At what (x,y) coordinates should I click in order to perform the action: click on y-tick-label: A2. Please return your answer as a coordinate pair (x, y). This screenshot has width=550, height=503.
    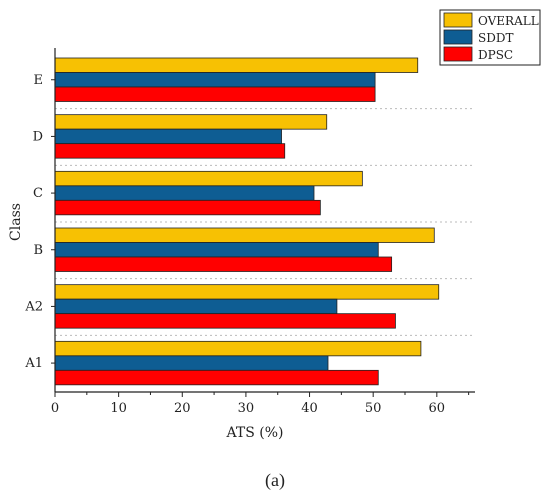
    Looking at the image, I should click on (33, 306).